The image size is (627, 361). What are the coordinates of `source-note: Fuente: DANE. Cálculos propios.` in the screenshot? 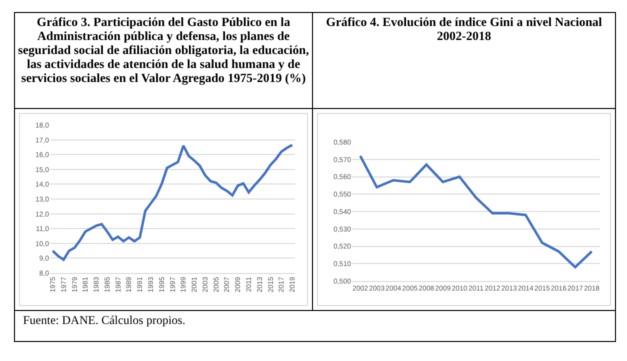 It's located at (104, 320).